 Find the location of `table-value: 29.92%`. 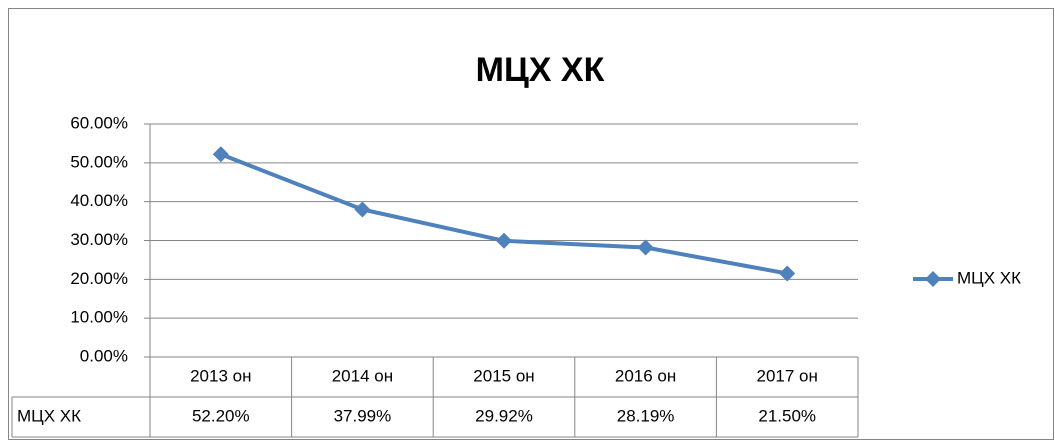

table-value: 29.92% is located at coordinates (504, 415).